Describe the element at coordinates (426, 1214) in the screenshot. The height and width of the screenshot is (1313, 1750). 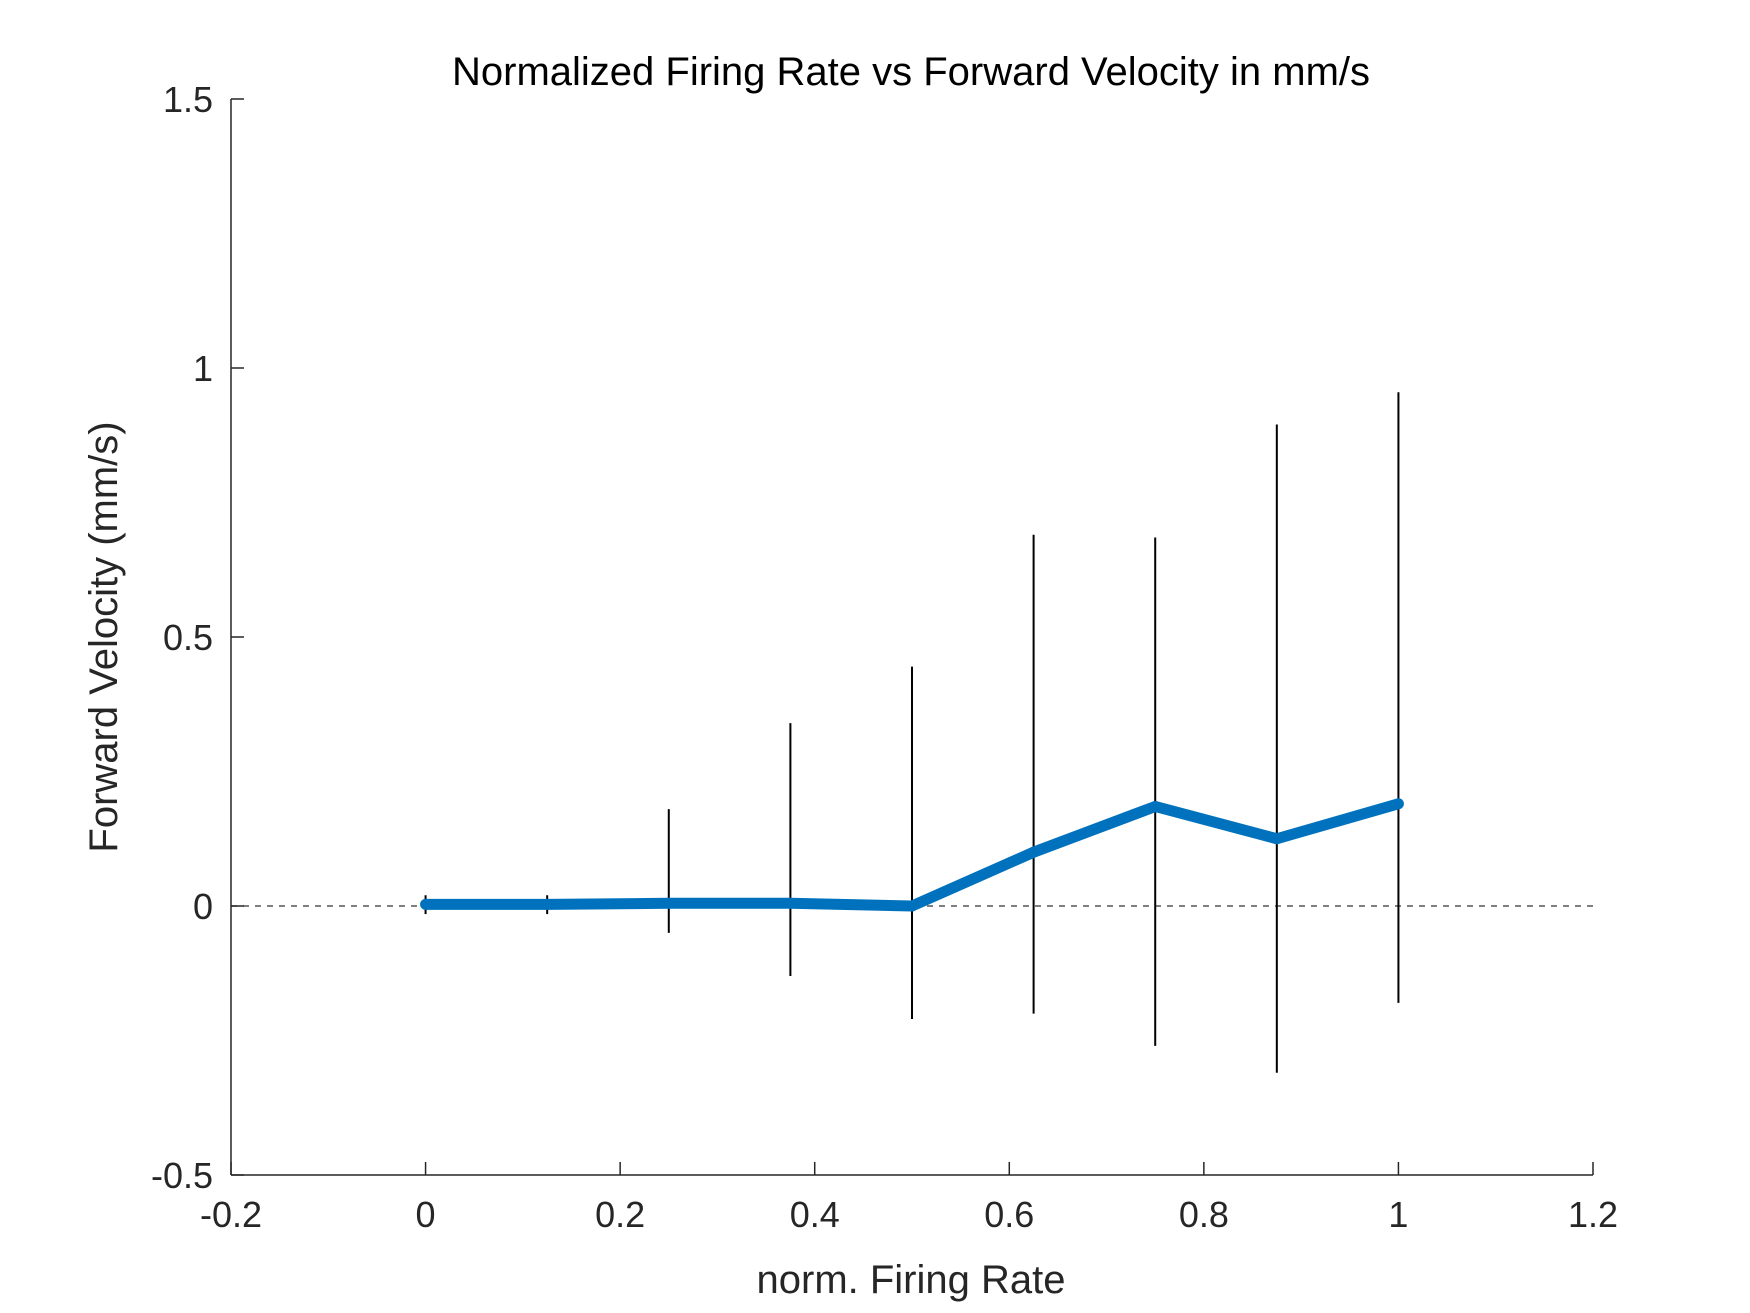
I see `x-tick-label: 0` at that location.